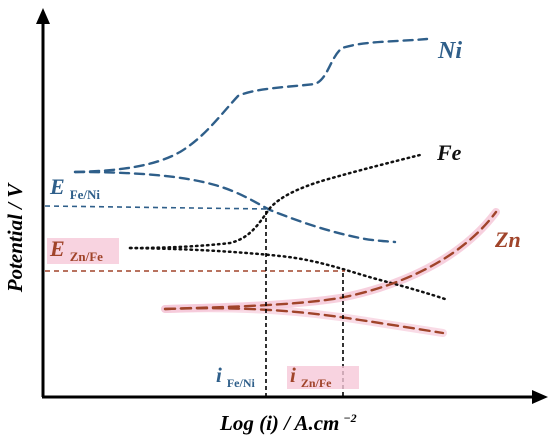  I want to click on zn-label: Zn, so click(507, 239).